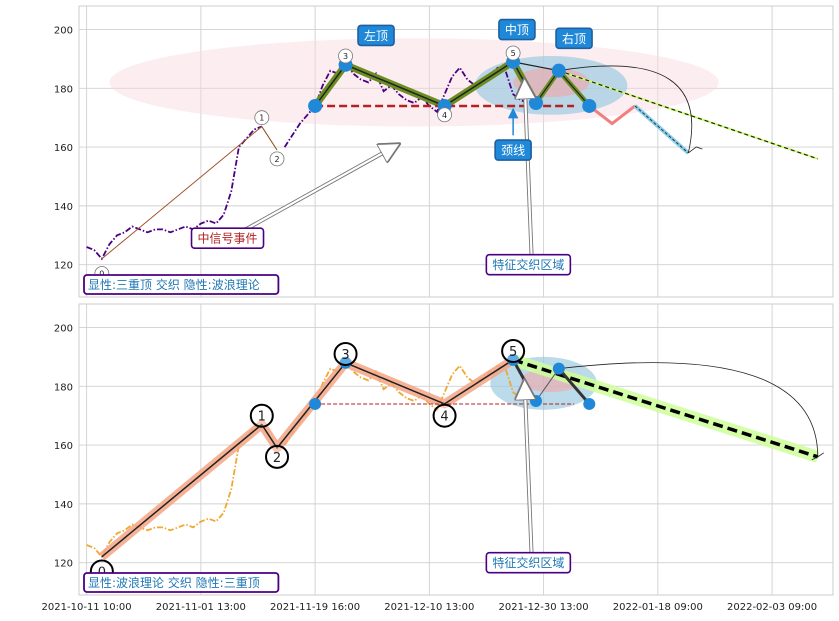  What do you see at coordinates (544, 607) in the screenshot?
I see `x-tick-label: 2021-12-30 13:00` at bounding box center [544, 607].